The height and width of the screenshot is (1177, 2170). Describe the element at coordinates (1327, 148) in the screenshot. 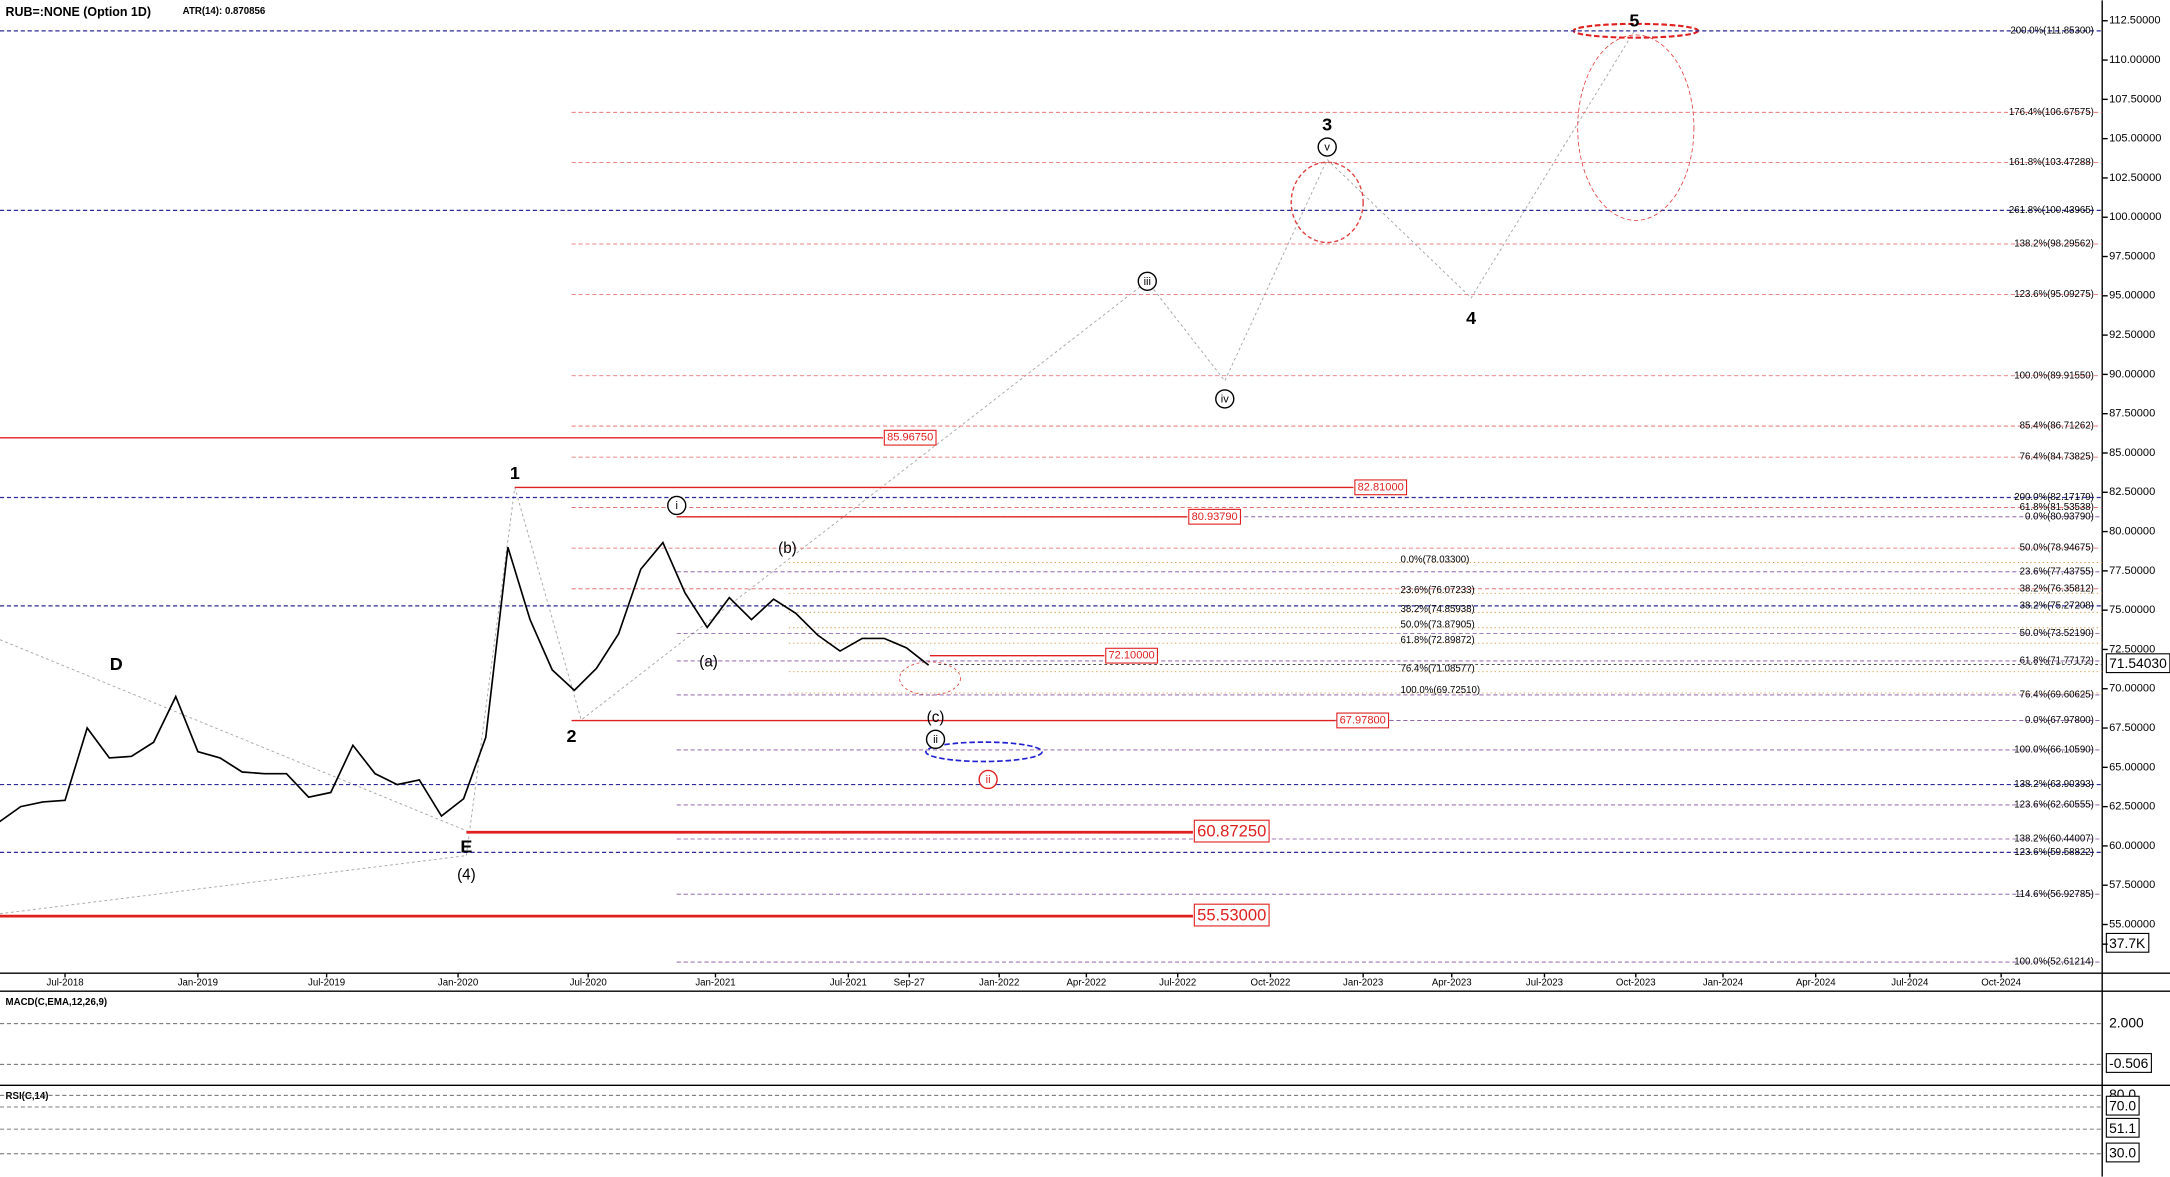

I see `wave-label: v` at that location.